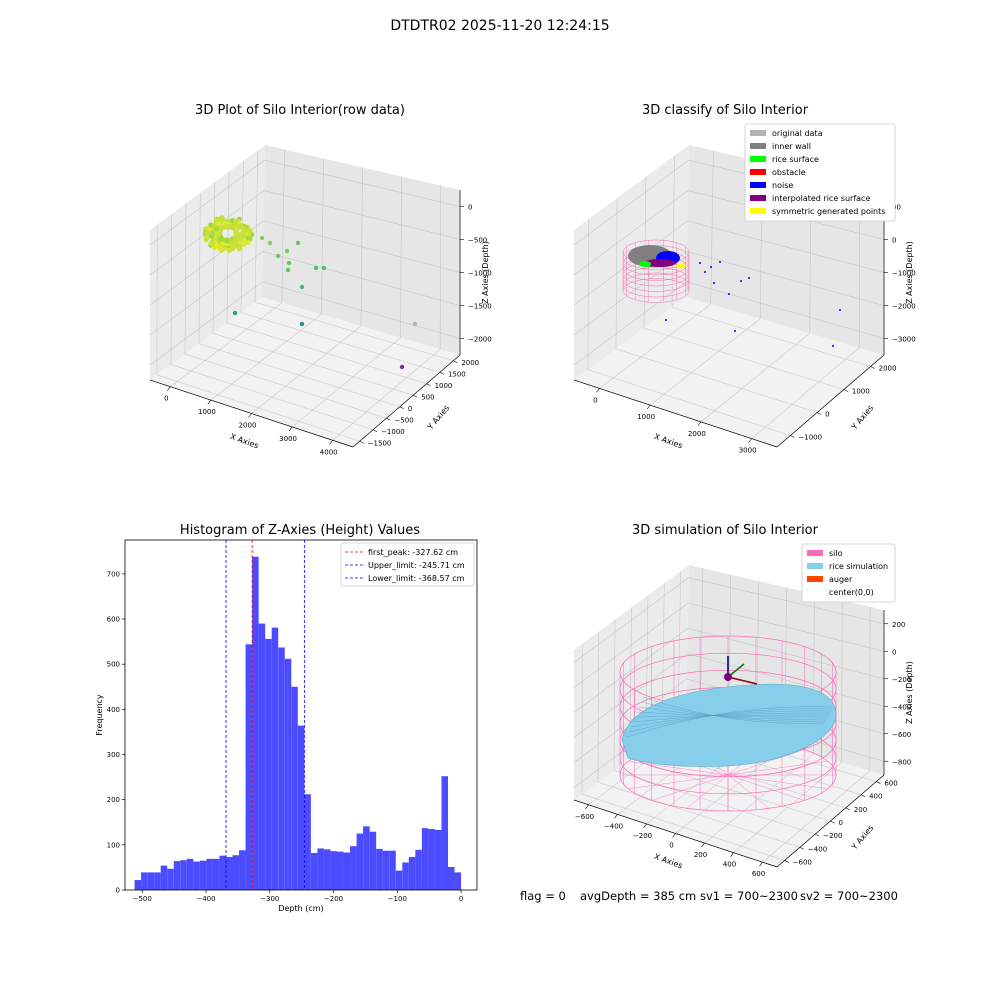 The image size is (1000, 1000). What do you see at coordinates (403, 420) in the screenshot?
I see `plot1-y-tick-label: −500` at bounding box center [403, 420].